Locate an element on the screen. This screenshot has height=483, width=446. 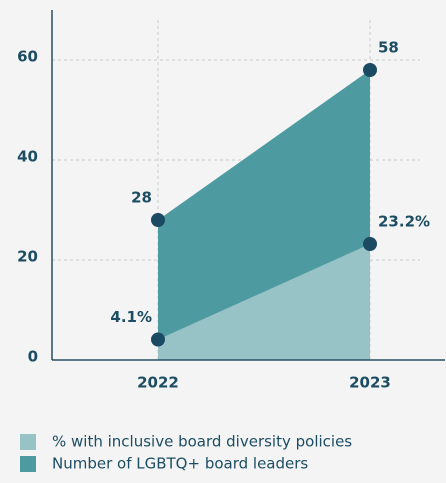
legend-label: Number of LGBTQ+ board leaders is located at coordinates (180, 464).